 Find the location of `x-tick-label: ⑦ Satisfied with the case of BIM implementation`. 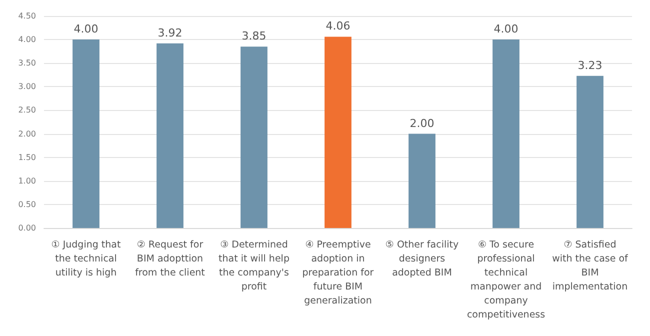

x-tick-label: ⑦ Satisfied with the case of BIM implementation is located at coordinates (590, 266).